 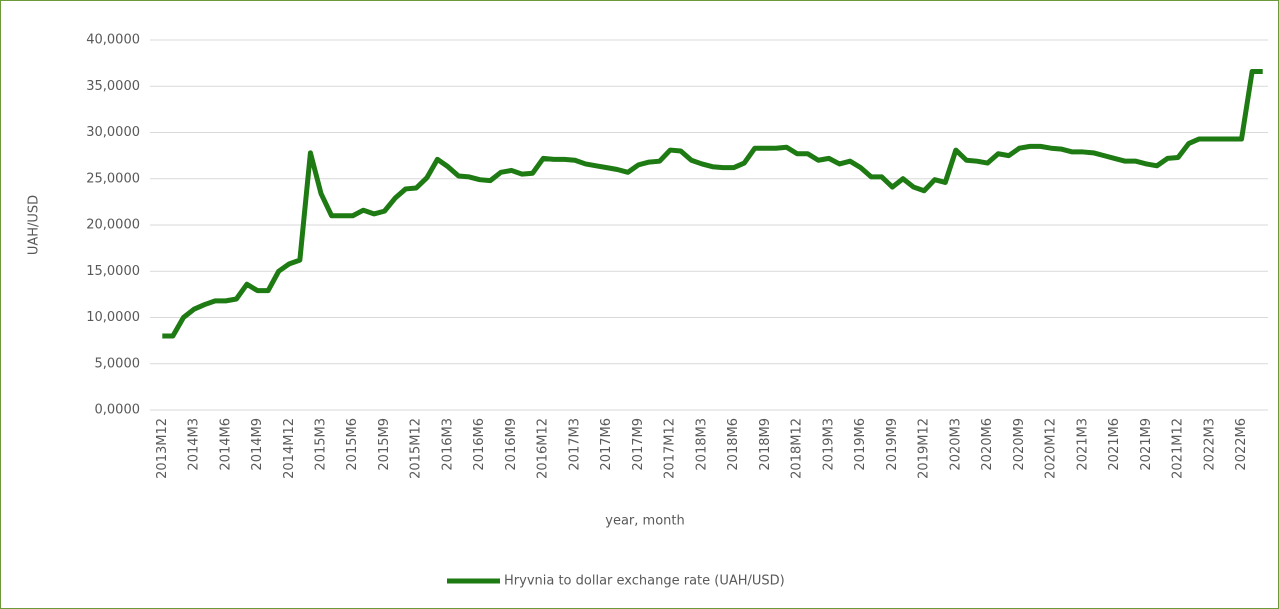 What do you see at coordinates (257, 444) in the screenshot?
I see `x-tick-label: 2014M9` at bounding box center [257, 444].